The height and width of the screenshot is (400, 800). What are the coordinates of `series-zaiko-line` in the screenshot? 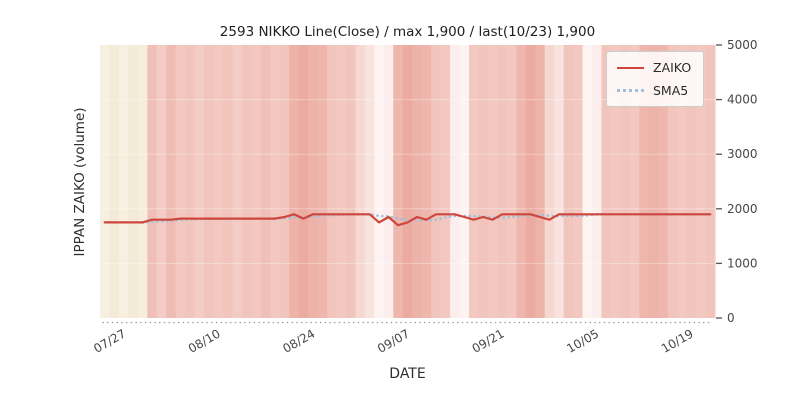 It's located at (407, 220).